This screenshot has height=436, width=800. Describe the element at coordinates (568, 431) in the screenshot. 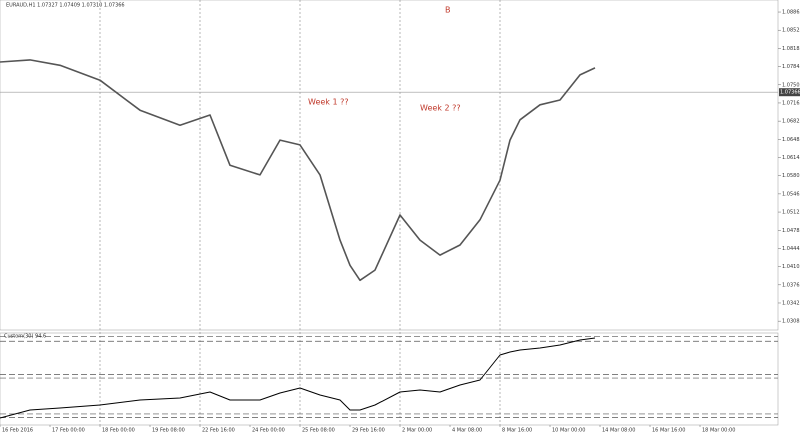

I see `x-tick-label: 10 Mar 00:00` at that location.